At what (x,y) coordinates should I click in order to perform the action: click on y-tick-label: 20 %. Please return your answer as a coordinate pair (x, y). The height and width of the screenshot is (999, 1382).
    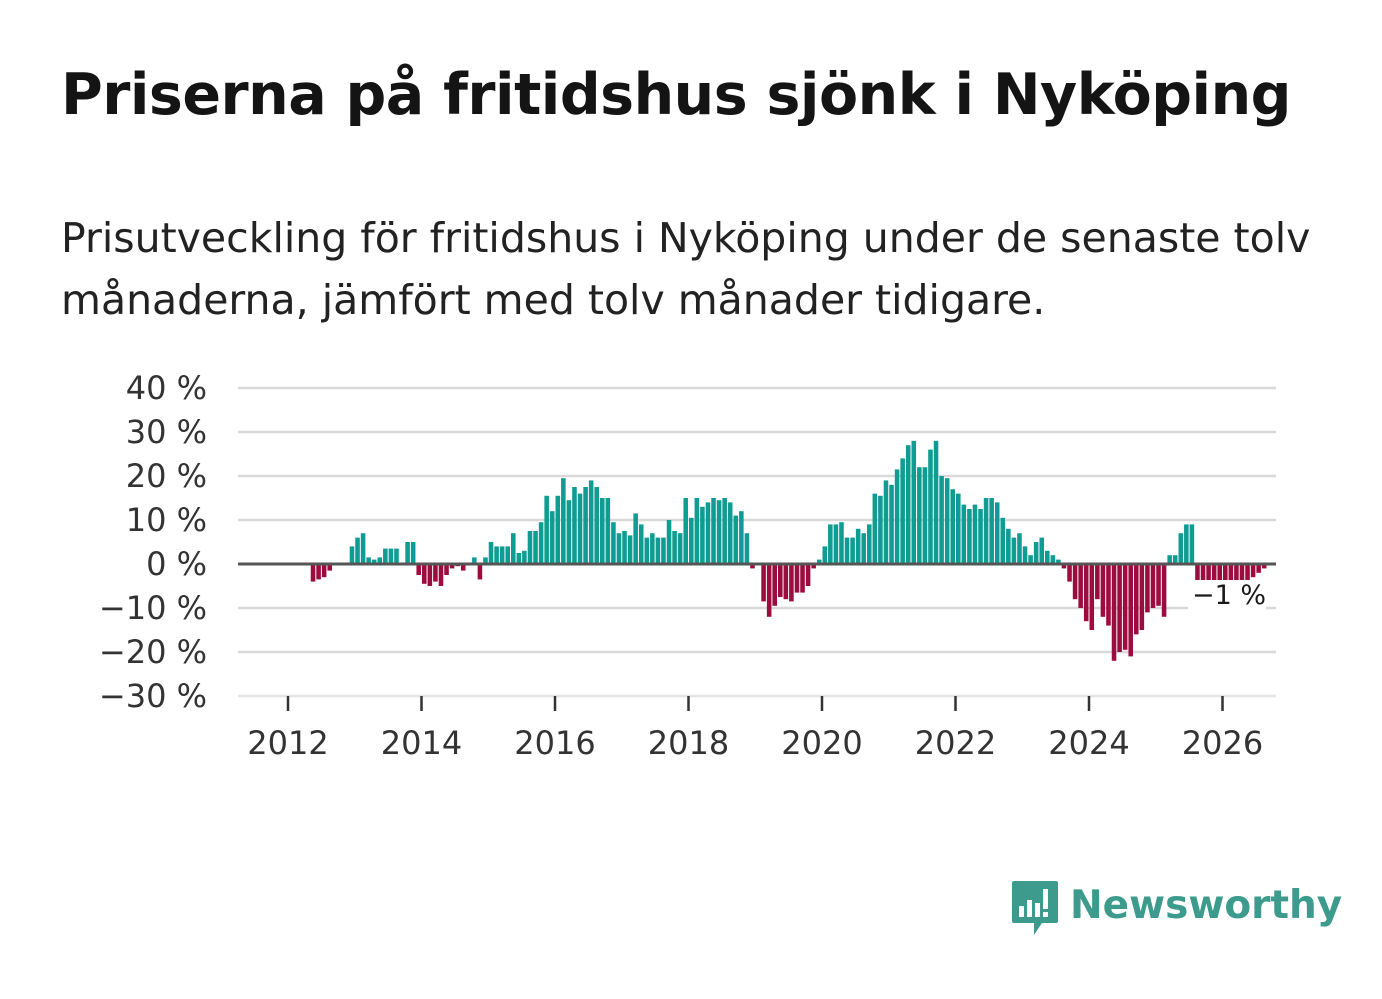
    Looking at the image, I should click on (166, 476).